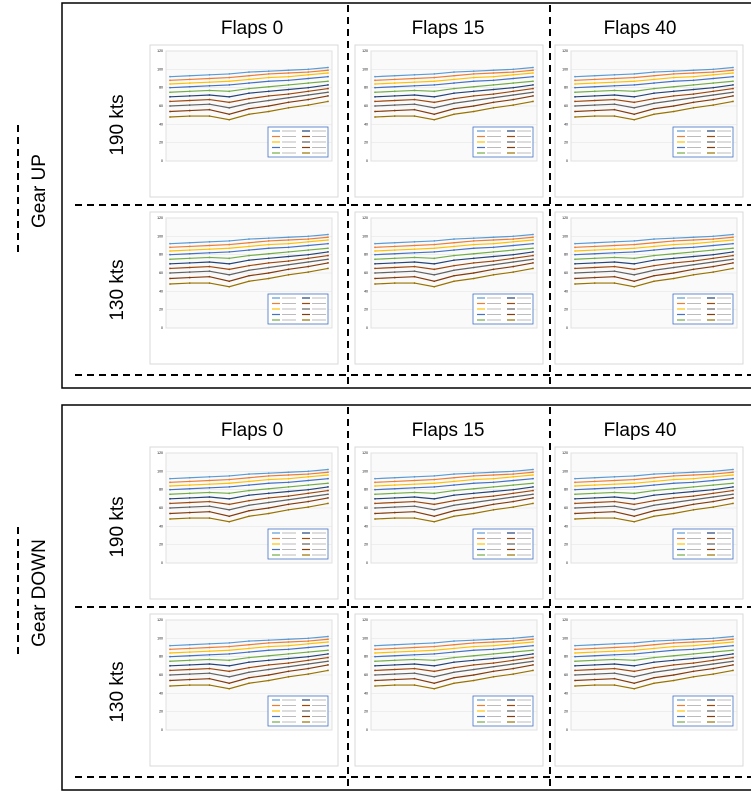  What do you see at coordinates (365, 69) in the screenshot?
I see `y-tick-label: 100` at bounding box center [365, 69].